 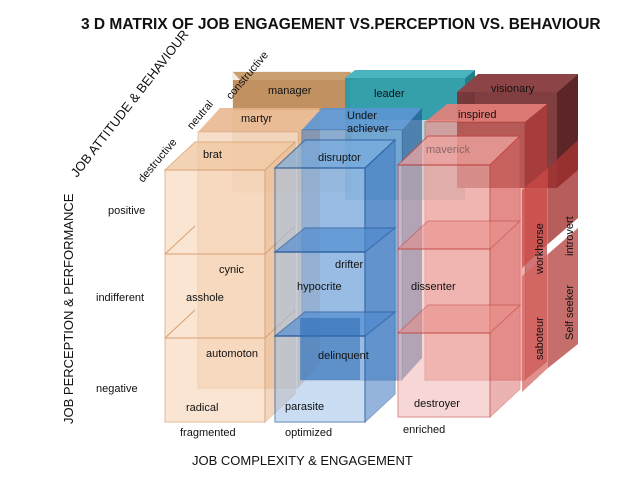 What do you see at coordinates (570, 312) in the screenshot?
I see `cell-self-seeker: Self seeker` at bounding box center [570, 312].